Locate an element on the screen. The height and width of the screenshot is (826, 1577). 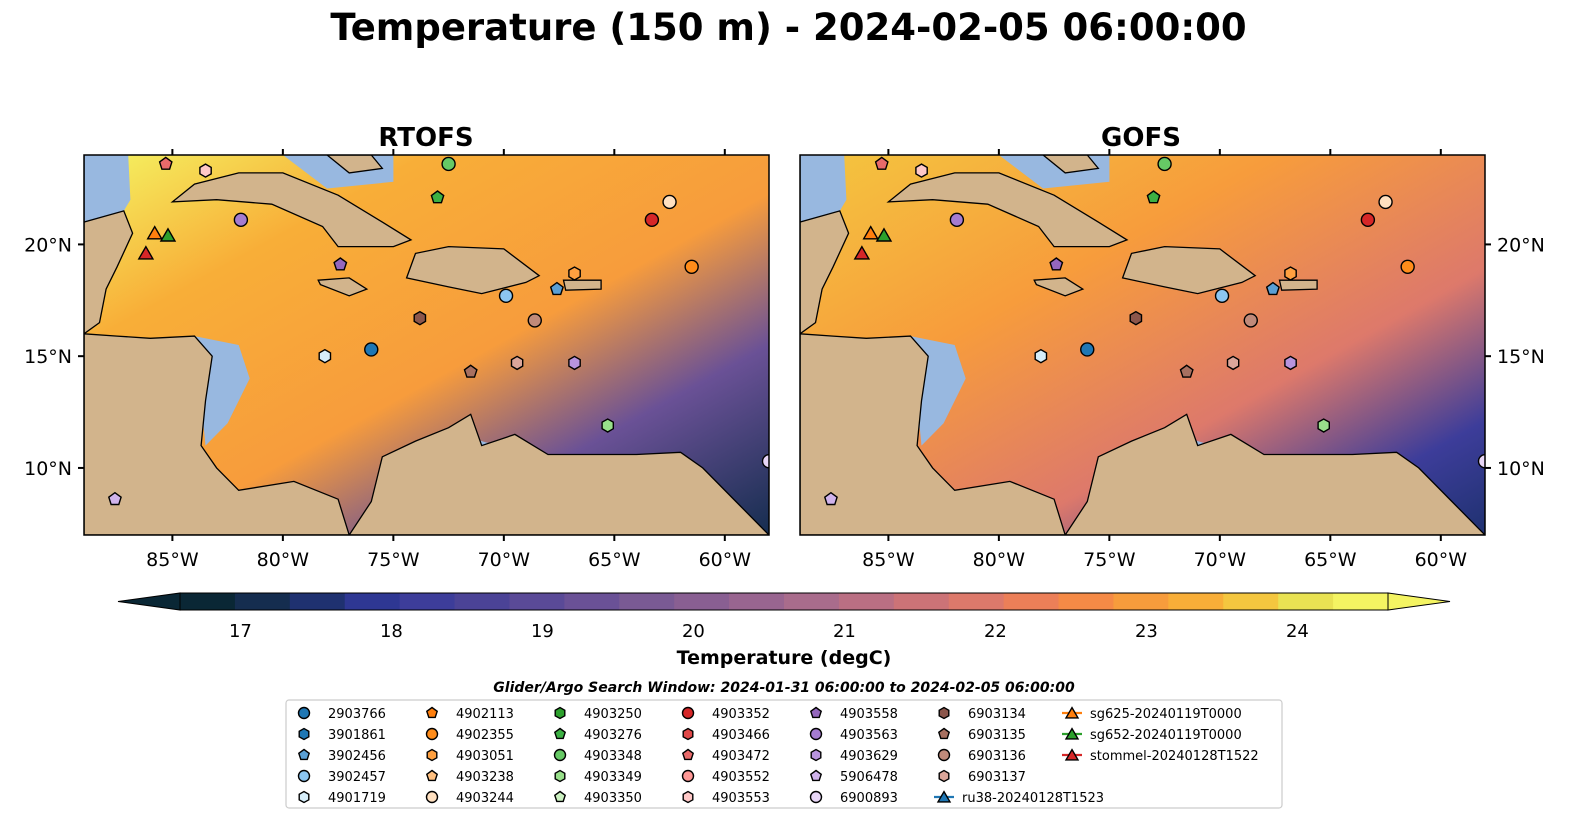
colorbar-extend-high is located at coordinates (1419, 601).